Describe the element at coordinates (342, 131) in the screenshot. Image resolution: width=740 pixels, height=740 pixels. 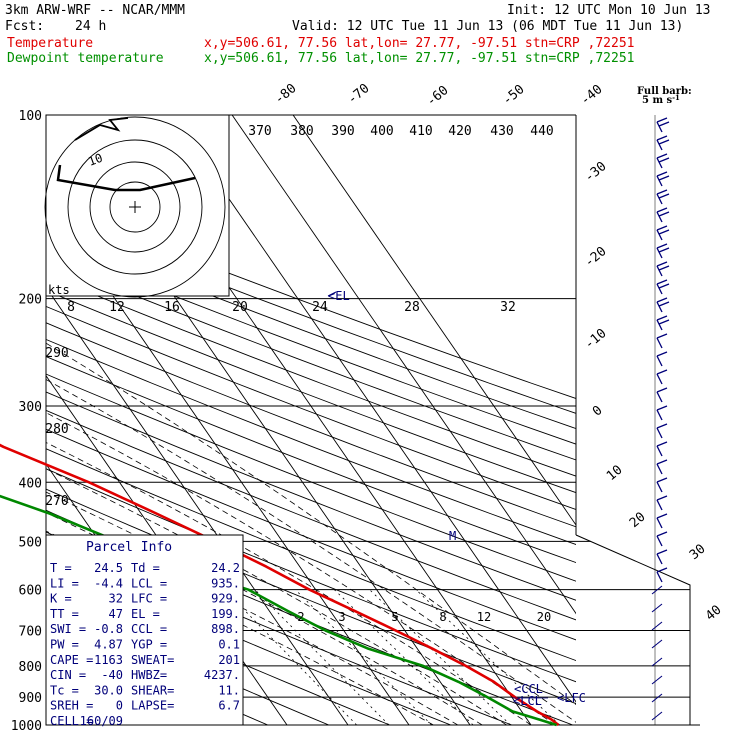
I see `theta-label: 390` at that location.